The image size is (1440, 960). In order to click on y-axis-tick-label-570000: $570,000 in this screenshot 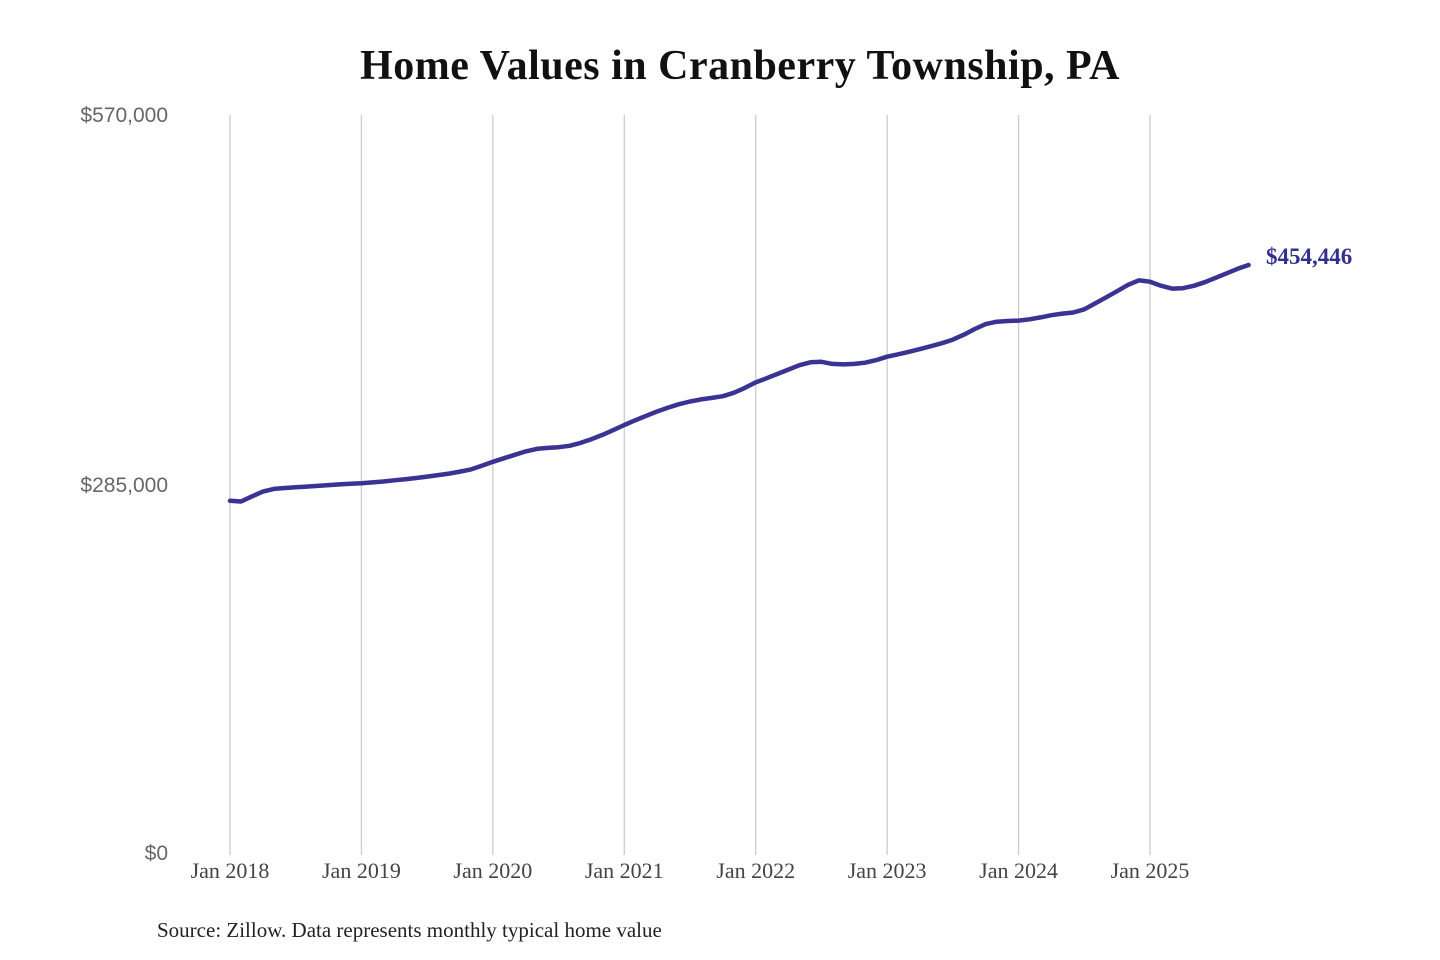, I will do `click(124, 115)`.